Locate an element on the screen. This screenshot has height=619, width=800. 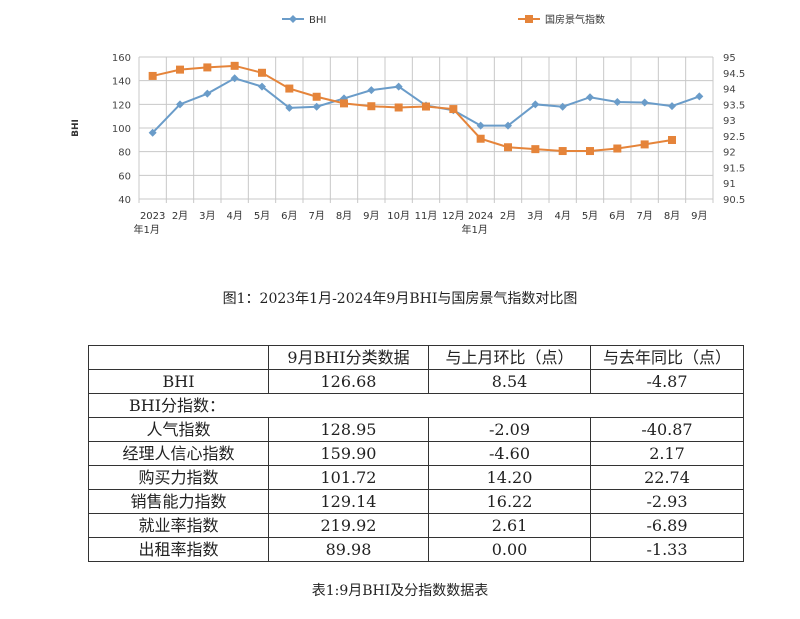
sub-index-title: BHI分指数： is located at coordinates (416, 405).